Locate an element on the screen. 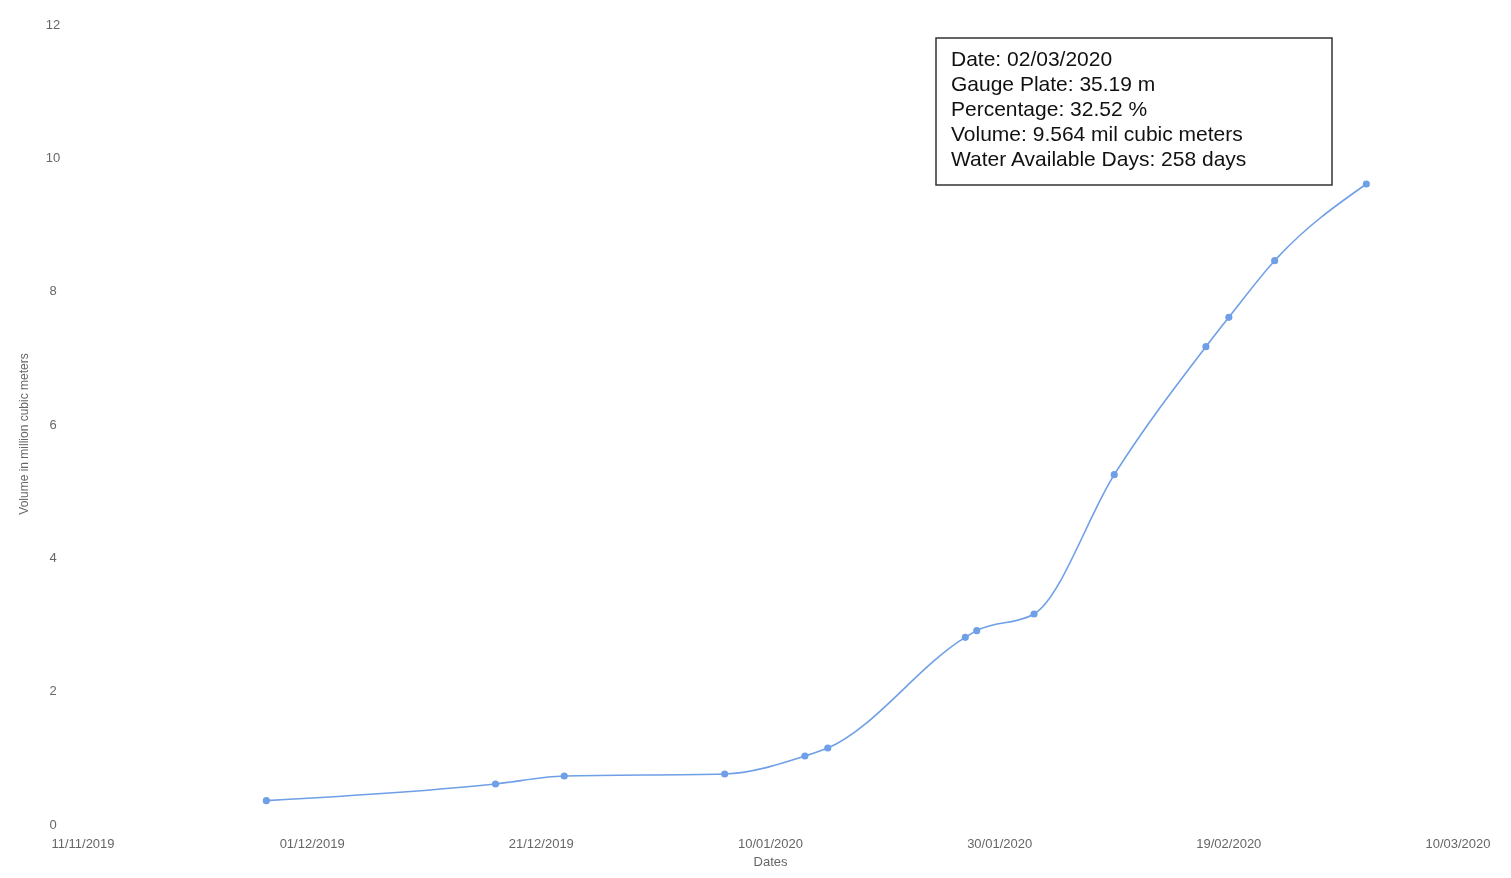 The height and width of the screenshot is (878, 1511). x-tick-label: 10/03/2020 is located at coordinates (1458, 843).